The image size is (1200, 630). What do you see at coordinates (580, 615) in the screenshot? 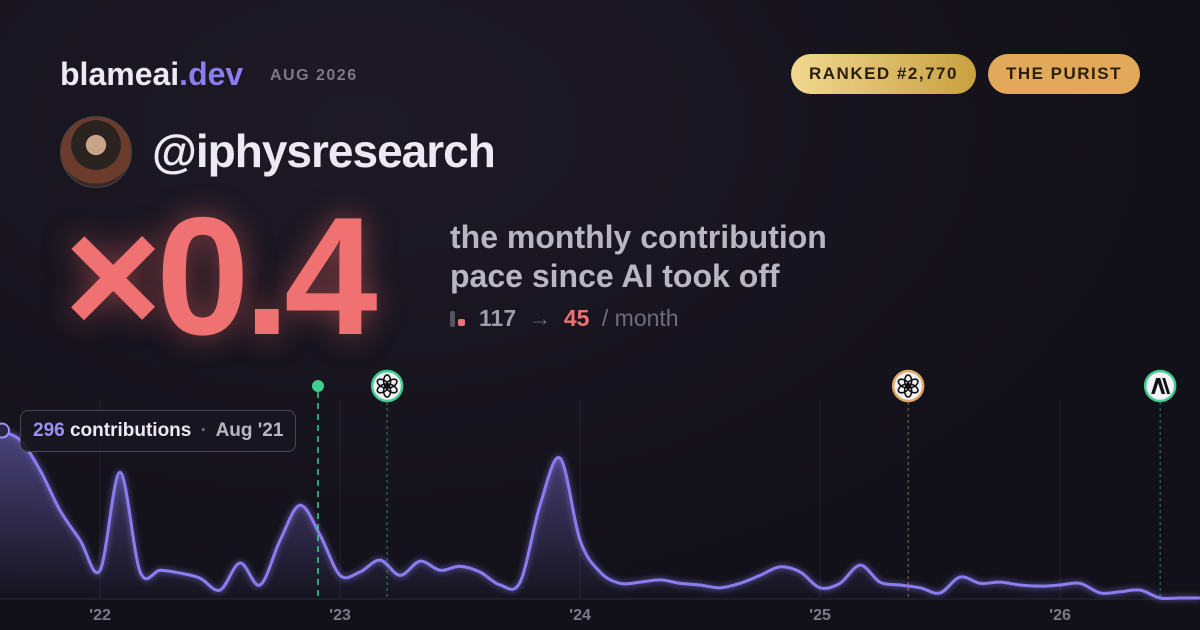
I see `x-tick-label: '24` at bounding box center [580, 615].